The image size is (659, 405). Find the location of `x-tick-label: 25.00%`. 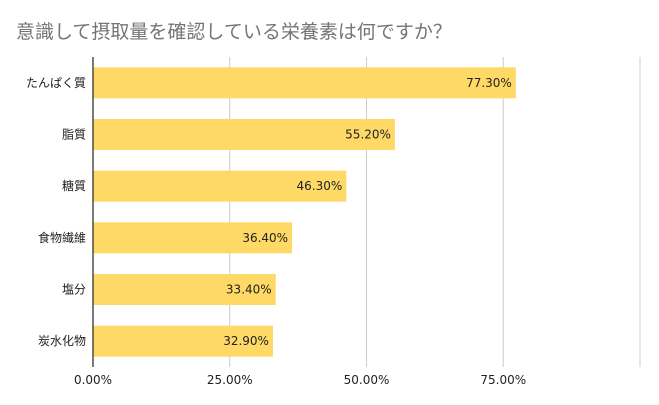

x-tick-label: 25.00% is located at coordinates (230, 380).